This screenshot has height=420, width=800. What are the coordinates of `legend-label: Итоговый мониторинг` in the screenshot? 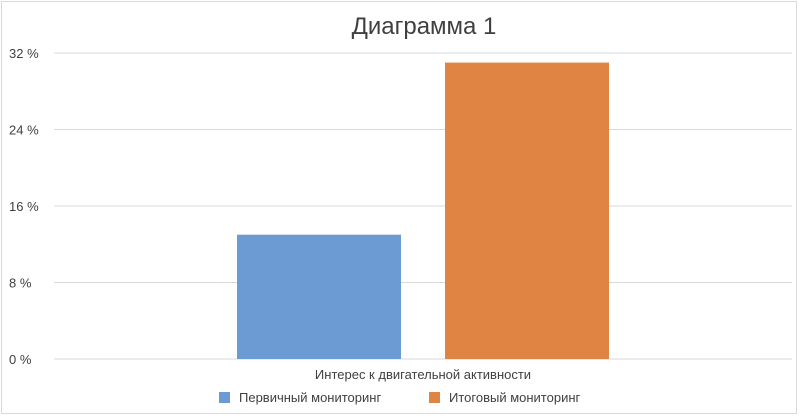 It's located at (515, 397).